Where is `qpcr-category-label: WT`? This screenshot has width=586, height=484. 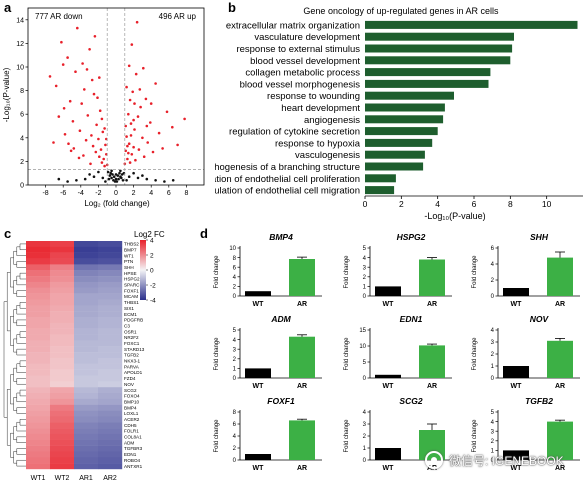
qpcr-category-label: WT is located at coordinates (517, 386).